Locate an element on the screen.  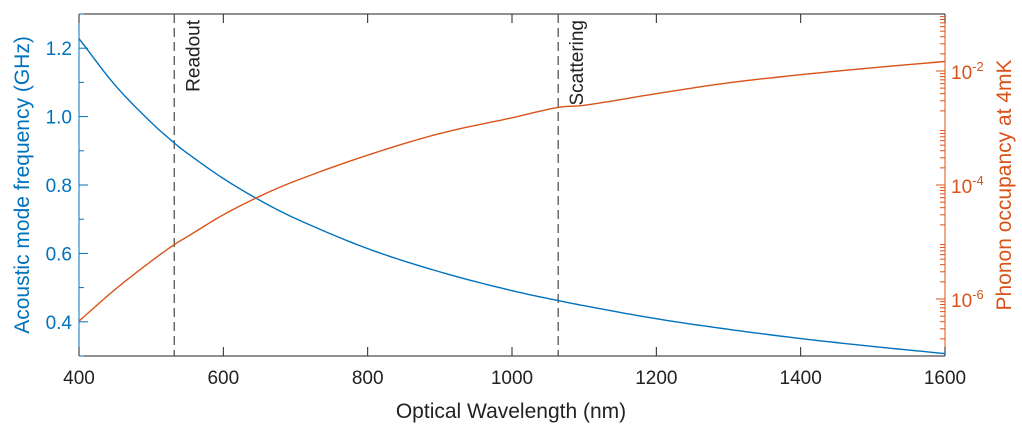
y-right-axis: 10⁻⁶ 10⁻⁴ 10⁻² is located at coordinates (960, 178).